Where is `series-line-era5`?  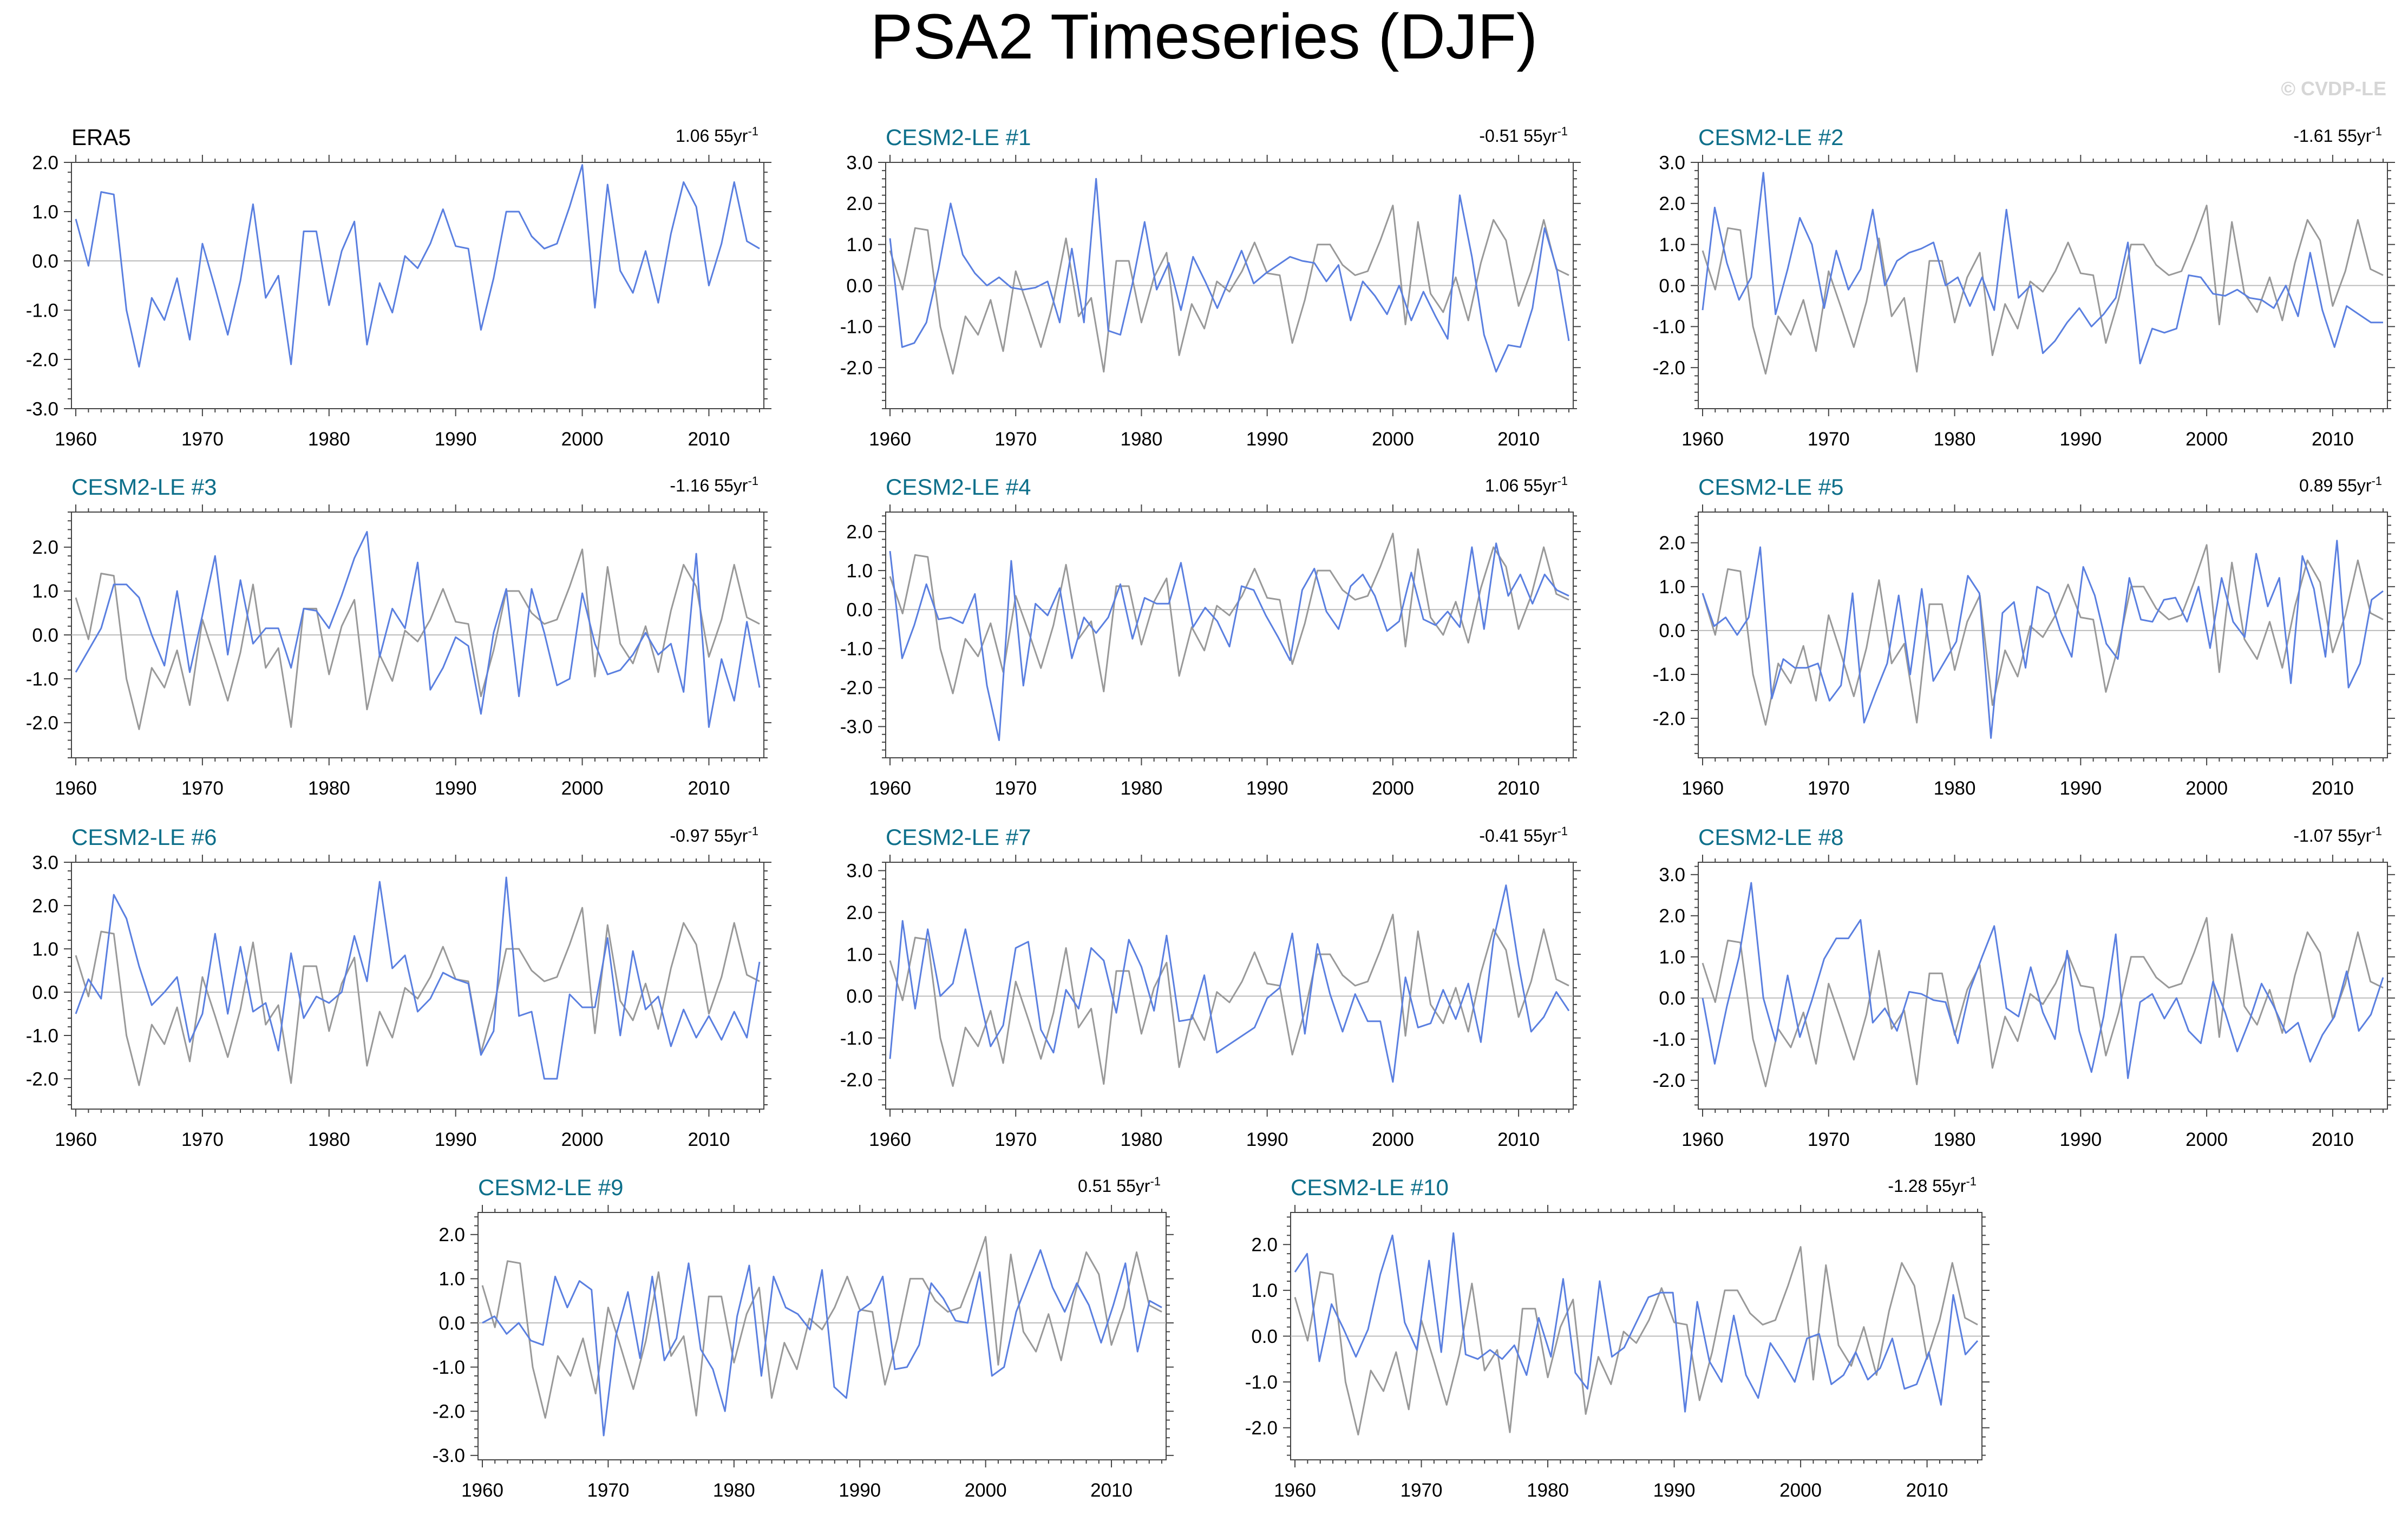
series-line-era5 is located at coordinates (417, 266).